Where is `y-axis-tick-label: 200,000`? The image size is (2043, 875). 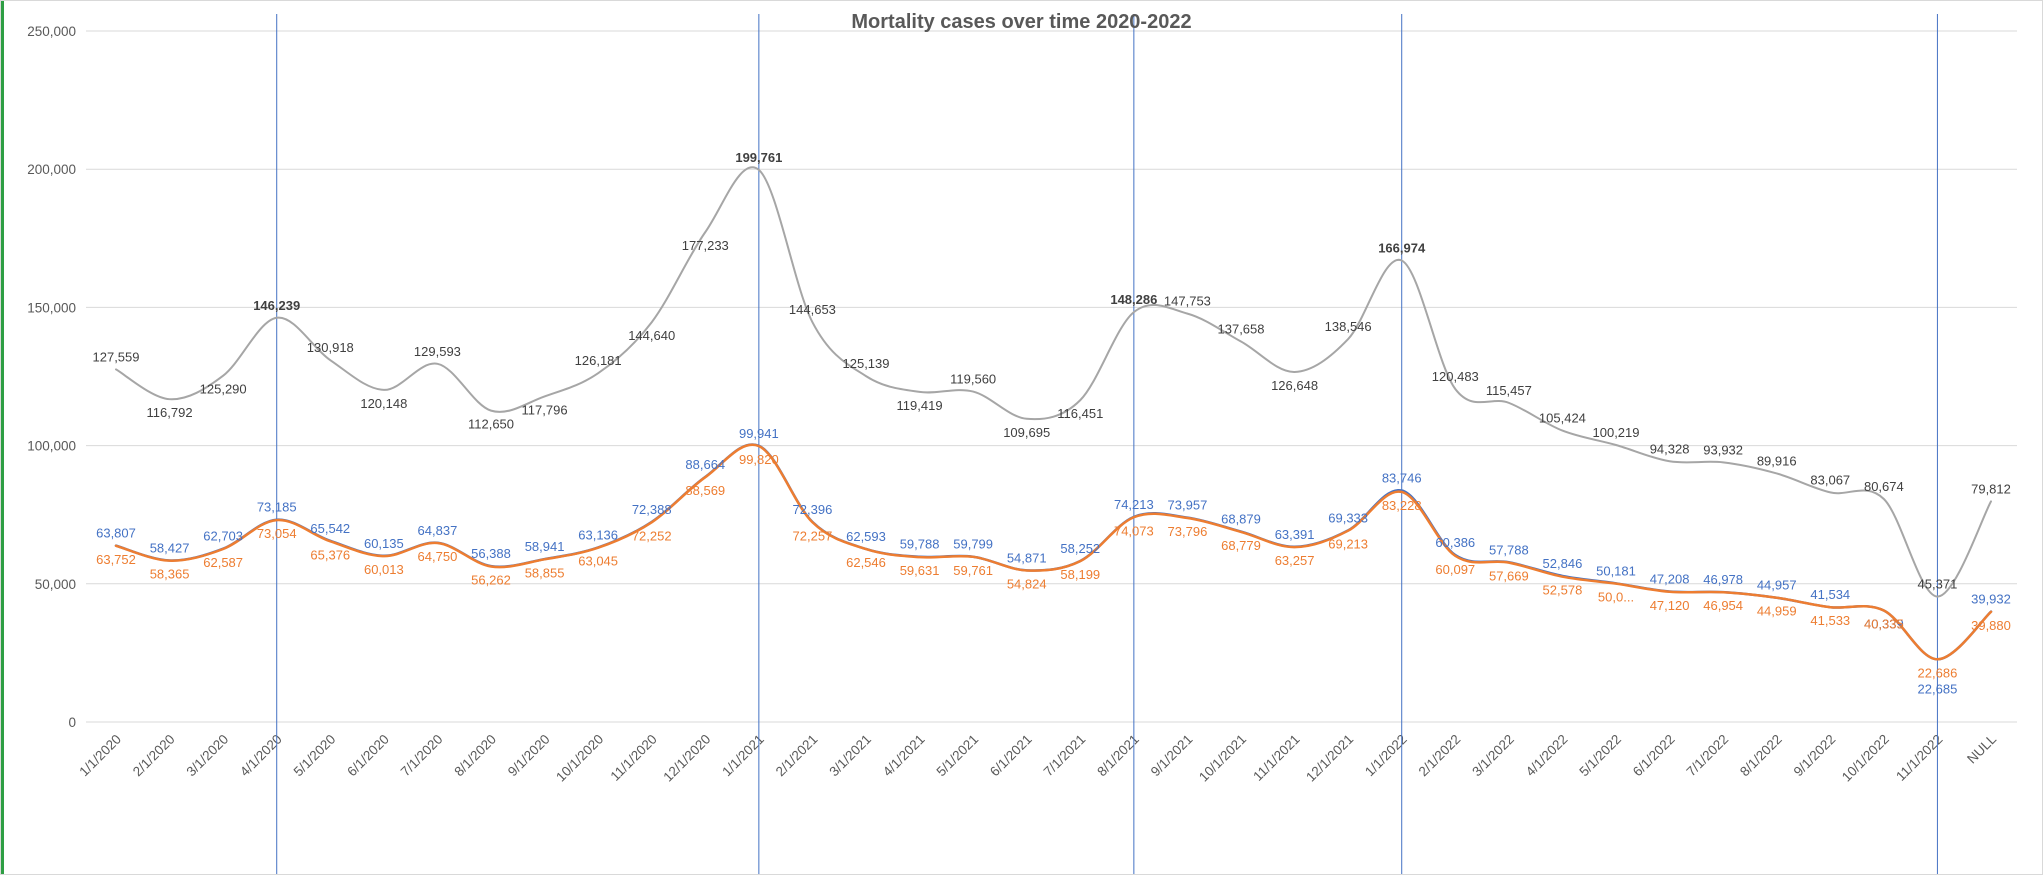
y-axis-tick-label: 200,000 is located at coordinates (51, 169).